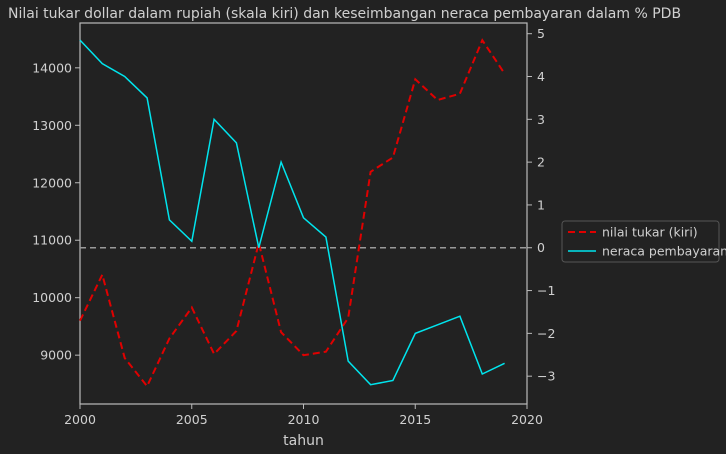 The height and width of the screenshot is (454, 726). Describe the element at coordinates (303, 441) in the screenshot. I see `x-axis-label: tahun` at that location.